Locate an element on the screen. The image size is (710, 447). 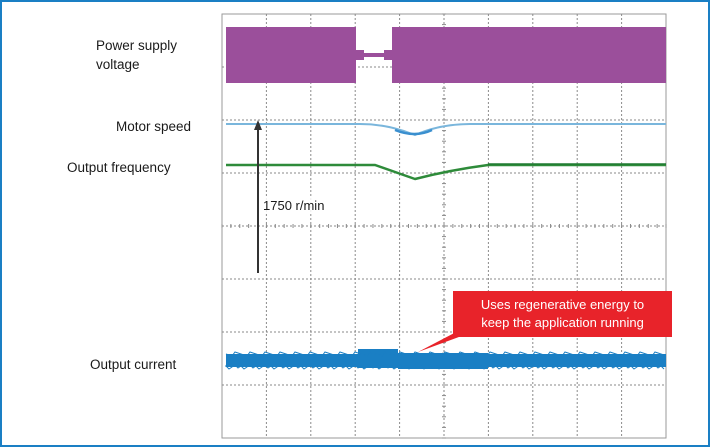
motor-speed-label: Motor speed is located at coordinates (154, 126).